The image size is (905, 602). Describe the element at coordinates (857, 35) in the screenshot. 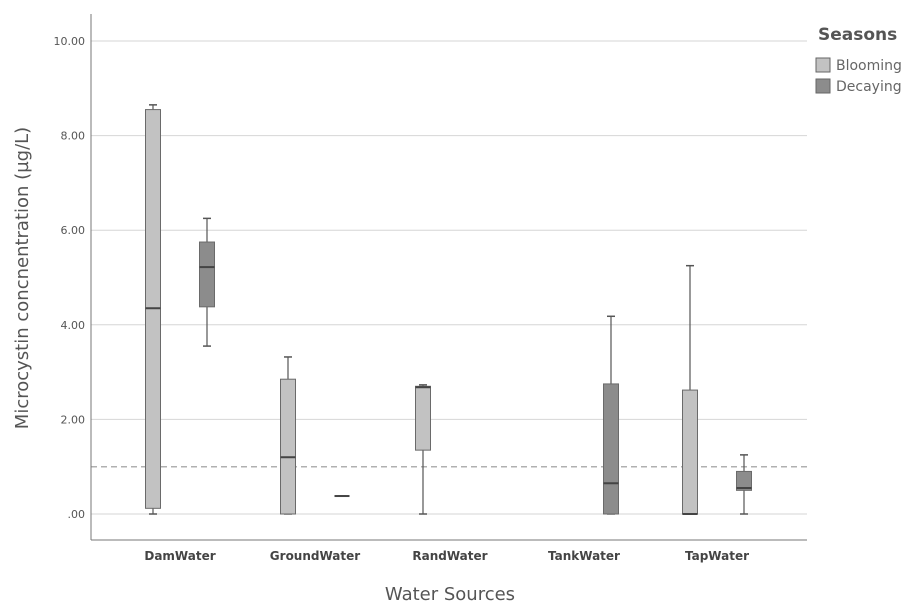

I see `legend-title: Seasons` at that location.